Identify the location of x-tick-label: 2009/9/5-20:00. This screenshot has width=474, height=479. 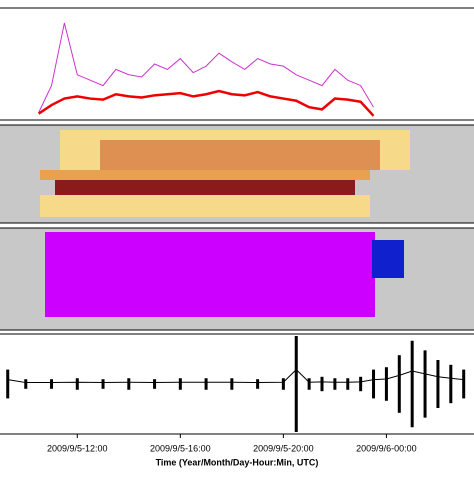
(283, 448).